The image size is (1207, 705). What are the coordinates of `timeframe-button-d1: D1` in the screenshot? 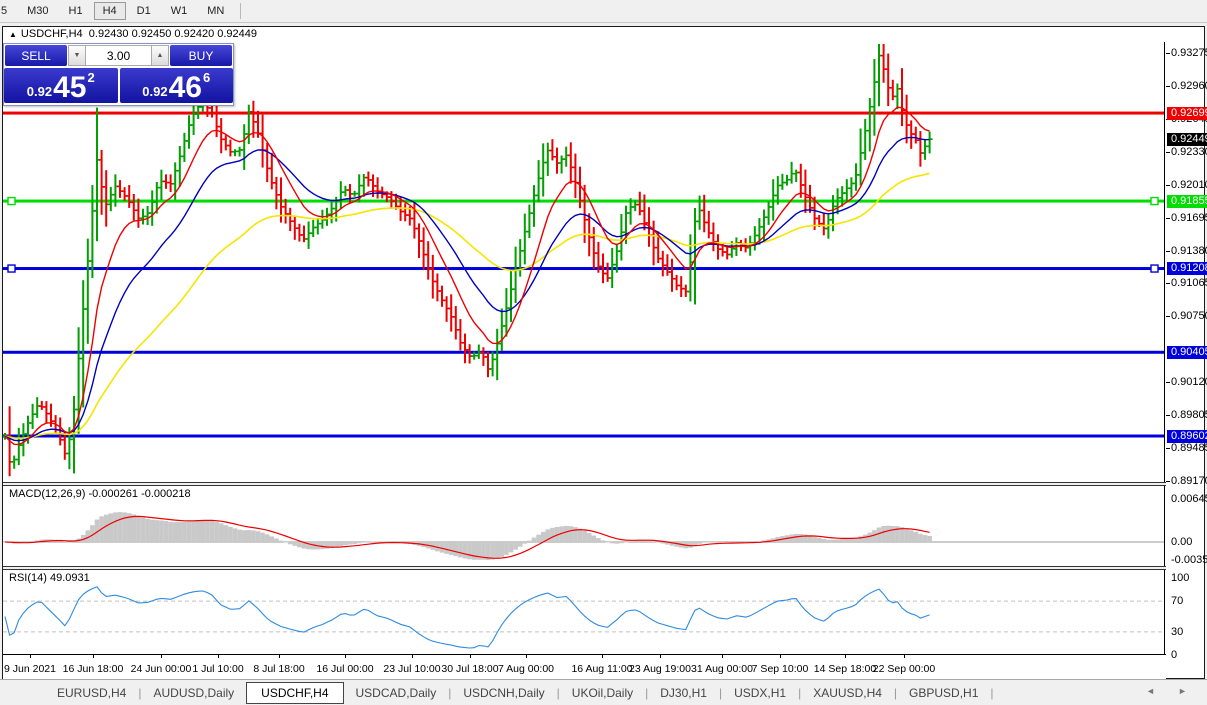 It's located at (143, 11).